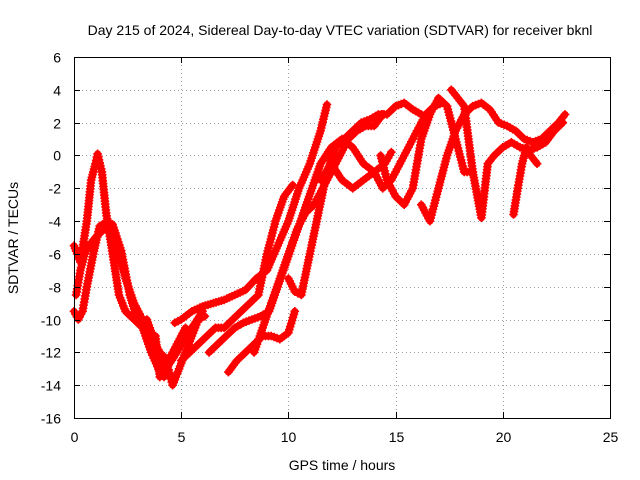 This screenshot has height=480, width=640. I want to click on x-tick-label: 0, so click(75, 437).